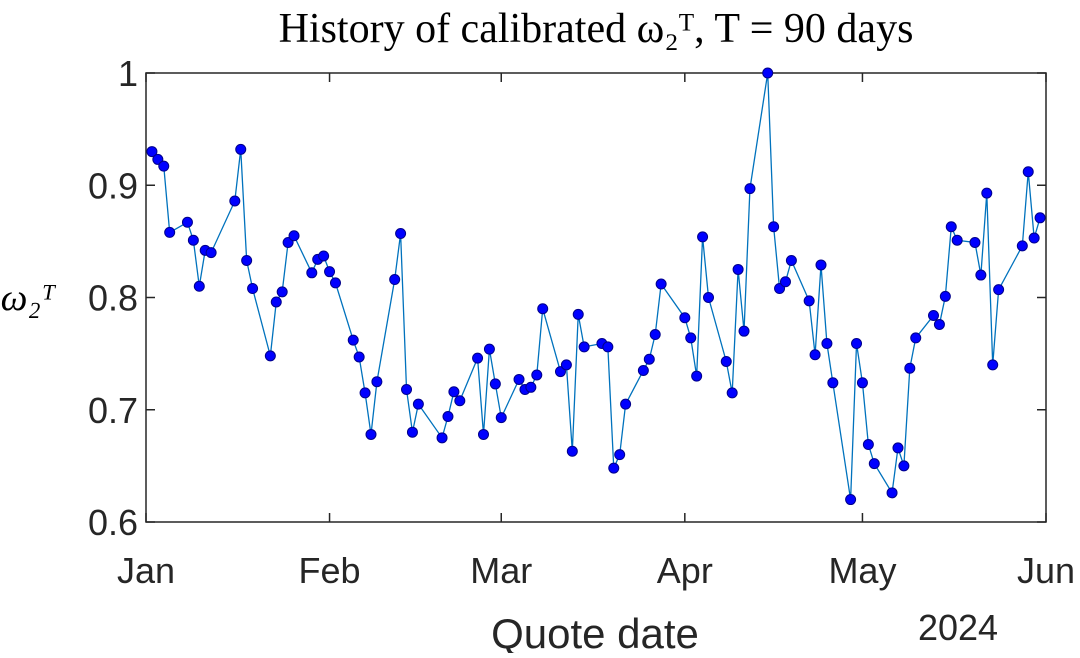  I want to click on x-tick-label: Mar, so click(501, 570).